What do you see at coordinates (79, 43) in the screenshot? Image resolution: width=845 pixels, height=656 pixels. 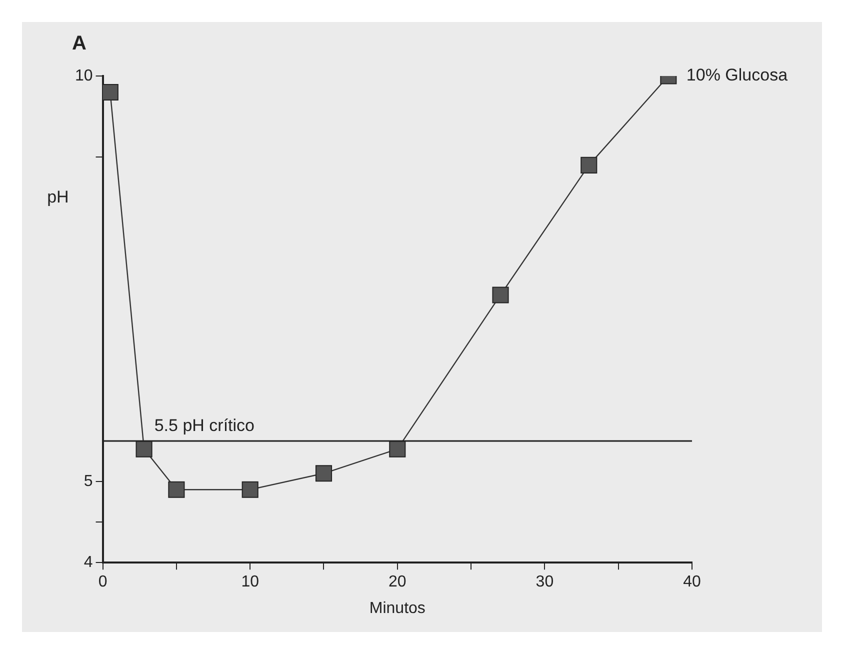 I see `chart-title: A` at bounding box center [79, 43].